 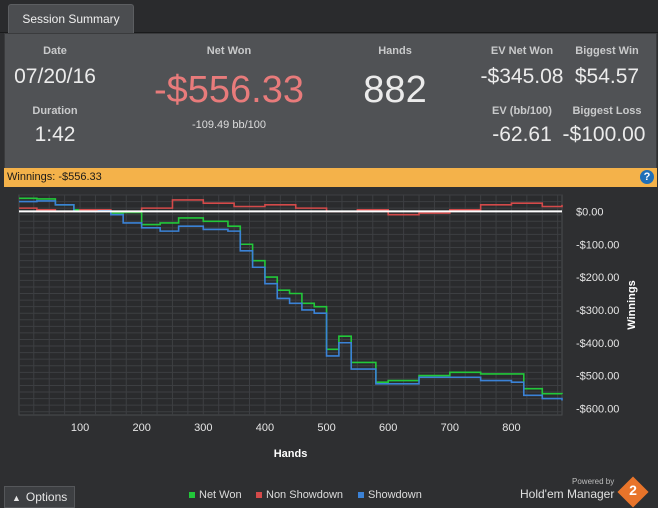 I want to click on x-tick-label: 800, so click(x=511, y=428).